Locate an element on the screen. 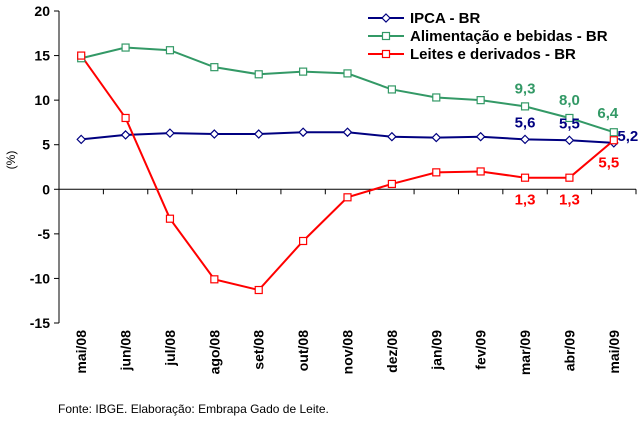  y-axis-label: (%) is located at coordinates (11, 160).